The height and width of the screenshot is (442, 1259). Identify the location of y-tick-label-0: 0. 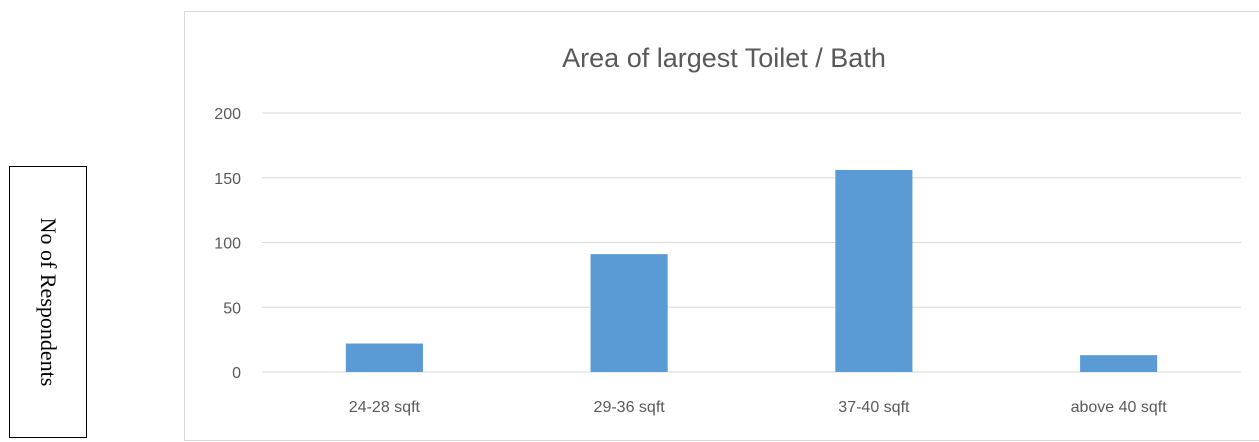
(236, 373).